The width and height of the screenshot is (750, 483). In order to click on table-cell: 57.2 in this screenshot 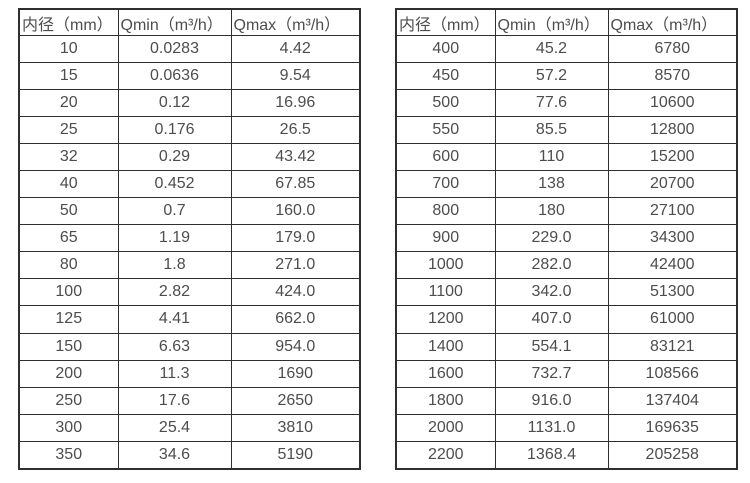, I will do `click(551, 76)`.